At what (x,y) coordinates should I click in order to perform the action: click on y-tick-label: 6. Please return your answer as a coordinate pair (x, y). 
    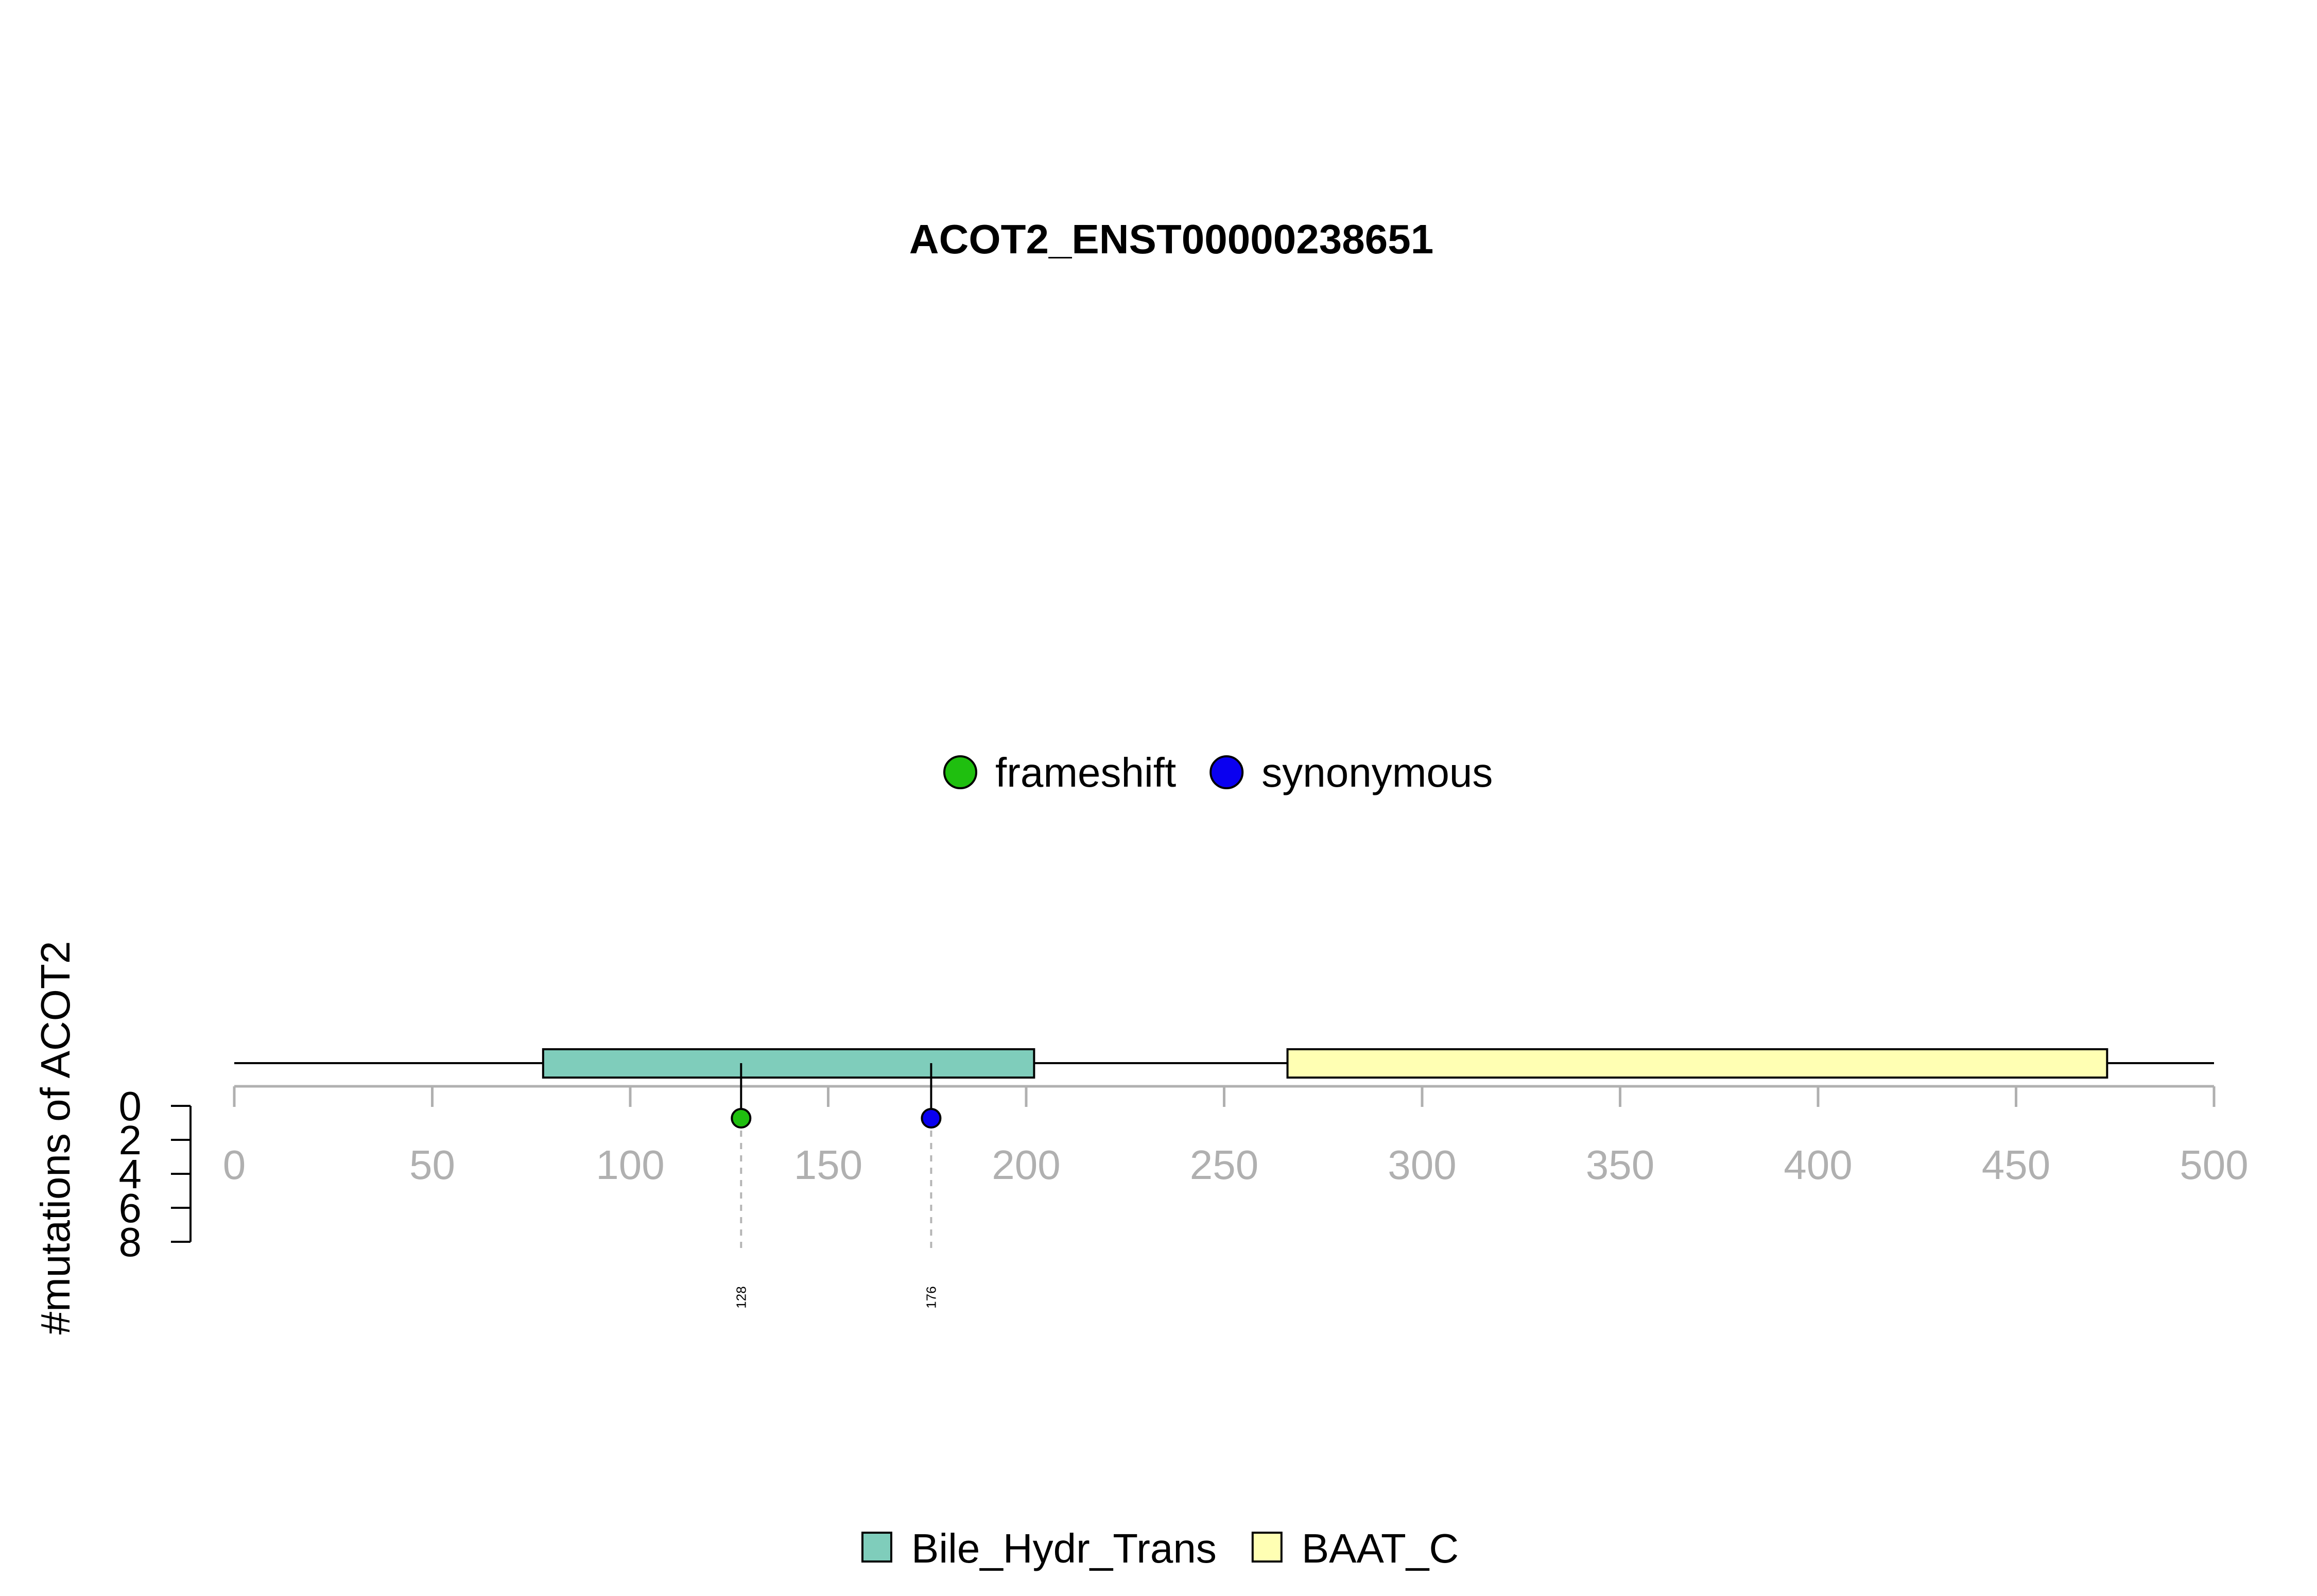
    Looking at the image, I should click on (130, 1208).